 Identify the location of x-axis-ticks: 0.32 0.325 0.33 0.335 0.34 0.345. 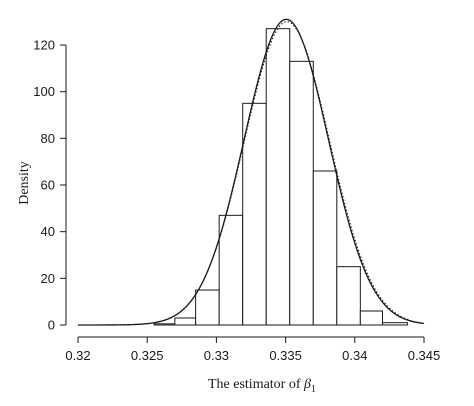
(252, 350).